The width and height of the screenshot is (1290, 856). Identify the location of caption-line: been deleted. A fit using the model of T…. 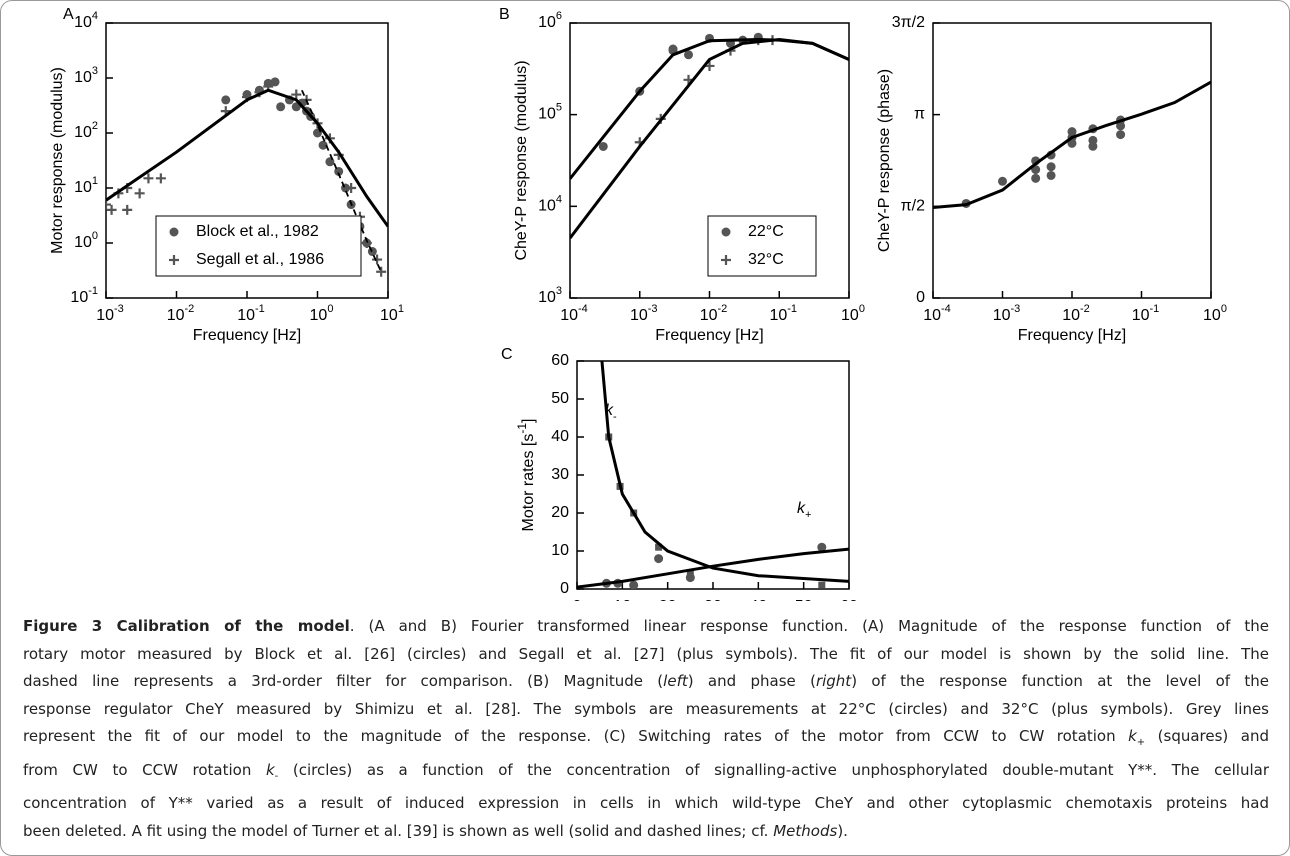
(646, 832).